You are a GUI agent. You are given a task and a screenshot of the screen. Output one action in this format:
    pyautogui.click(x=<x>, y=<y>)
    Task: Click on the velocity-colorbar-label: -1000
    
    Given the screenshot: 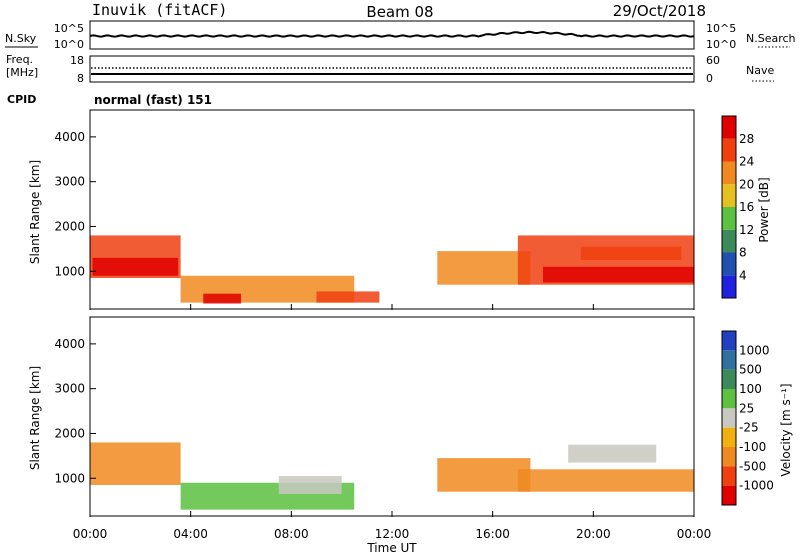 What is the action you would take?
    pyautogui.click(x=756, y=486)
    